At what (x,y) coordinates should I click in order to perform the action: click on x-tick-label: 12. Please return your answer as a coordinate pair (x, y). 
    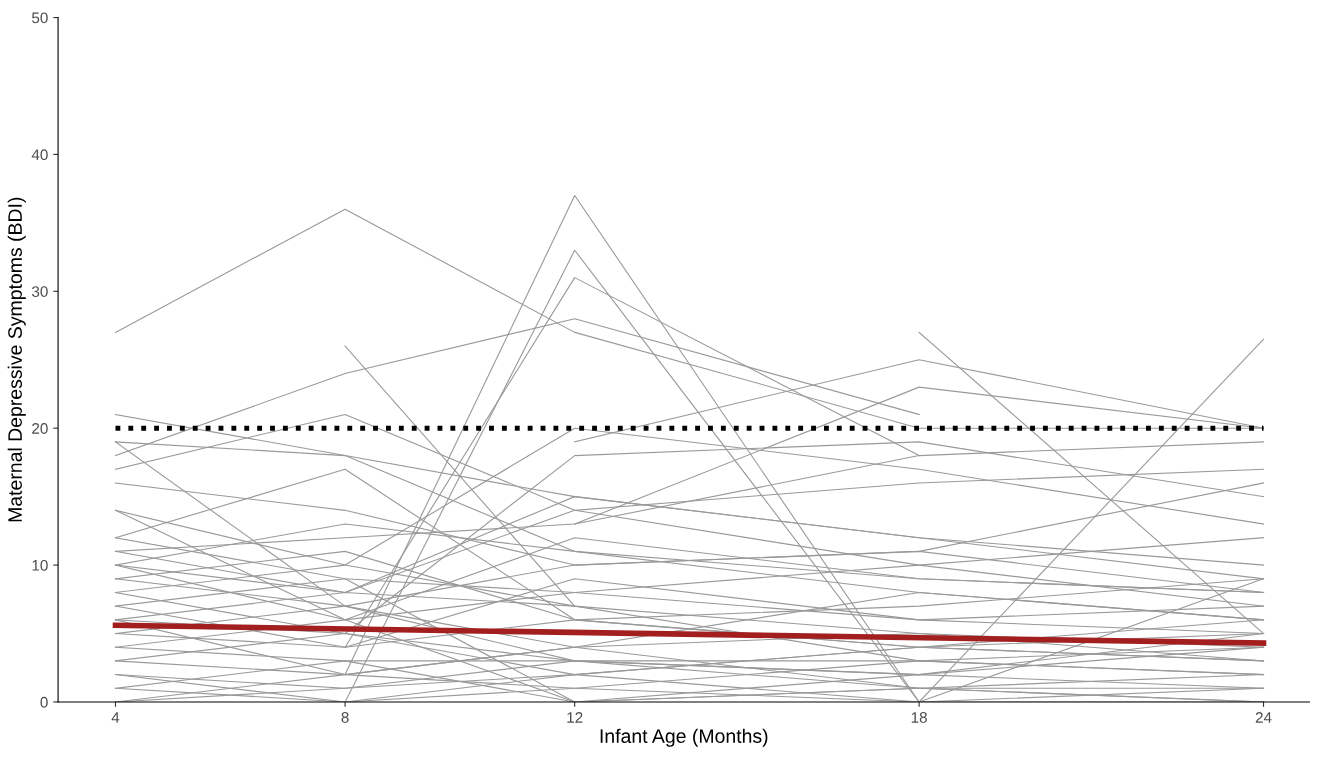
    Looking at the image, I should click on (575, 717).